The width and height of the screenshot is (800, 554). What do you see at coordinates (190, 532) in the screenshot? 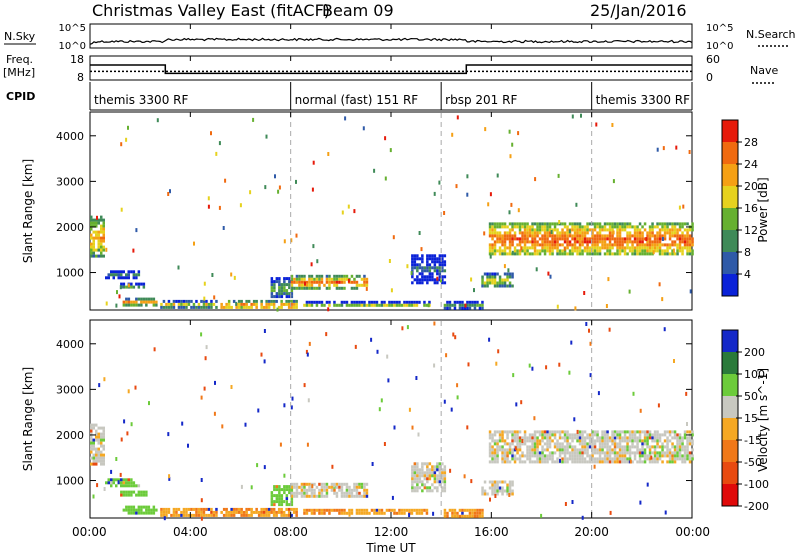
I see `x-tick-label: 04:00` at bounding box center [190, 532].